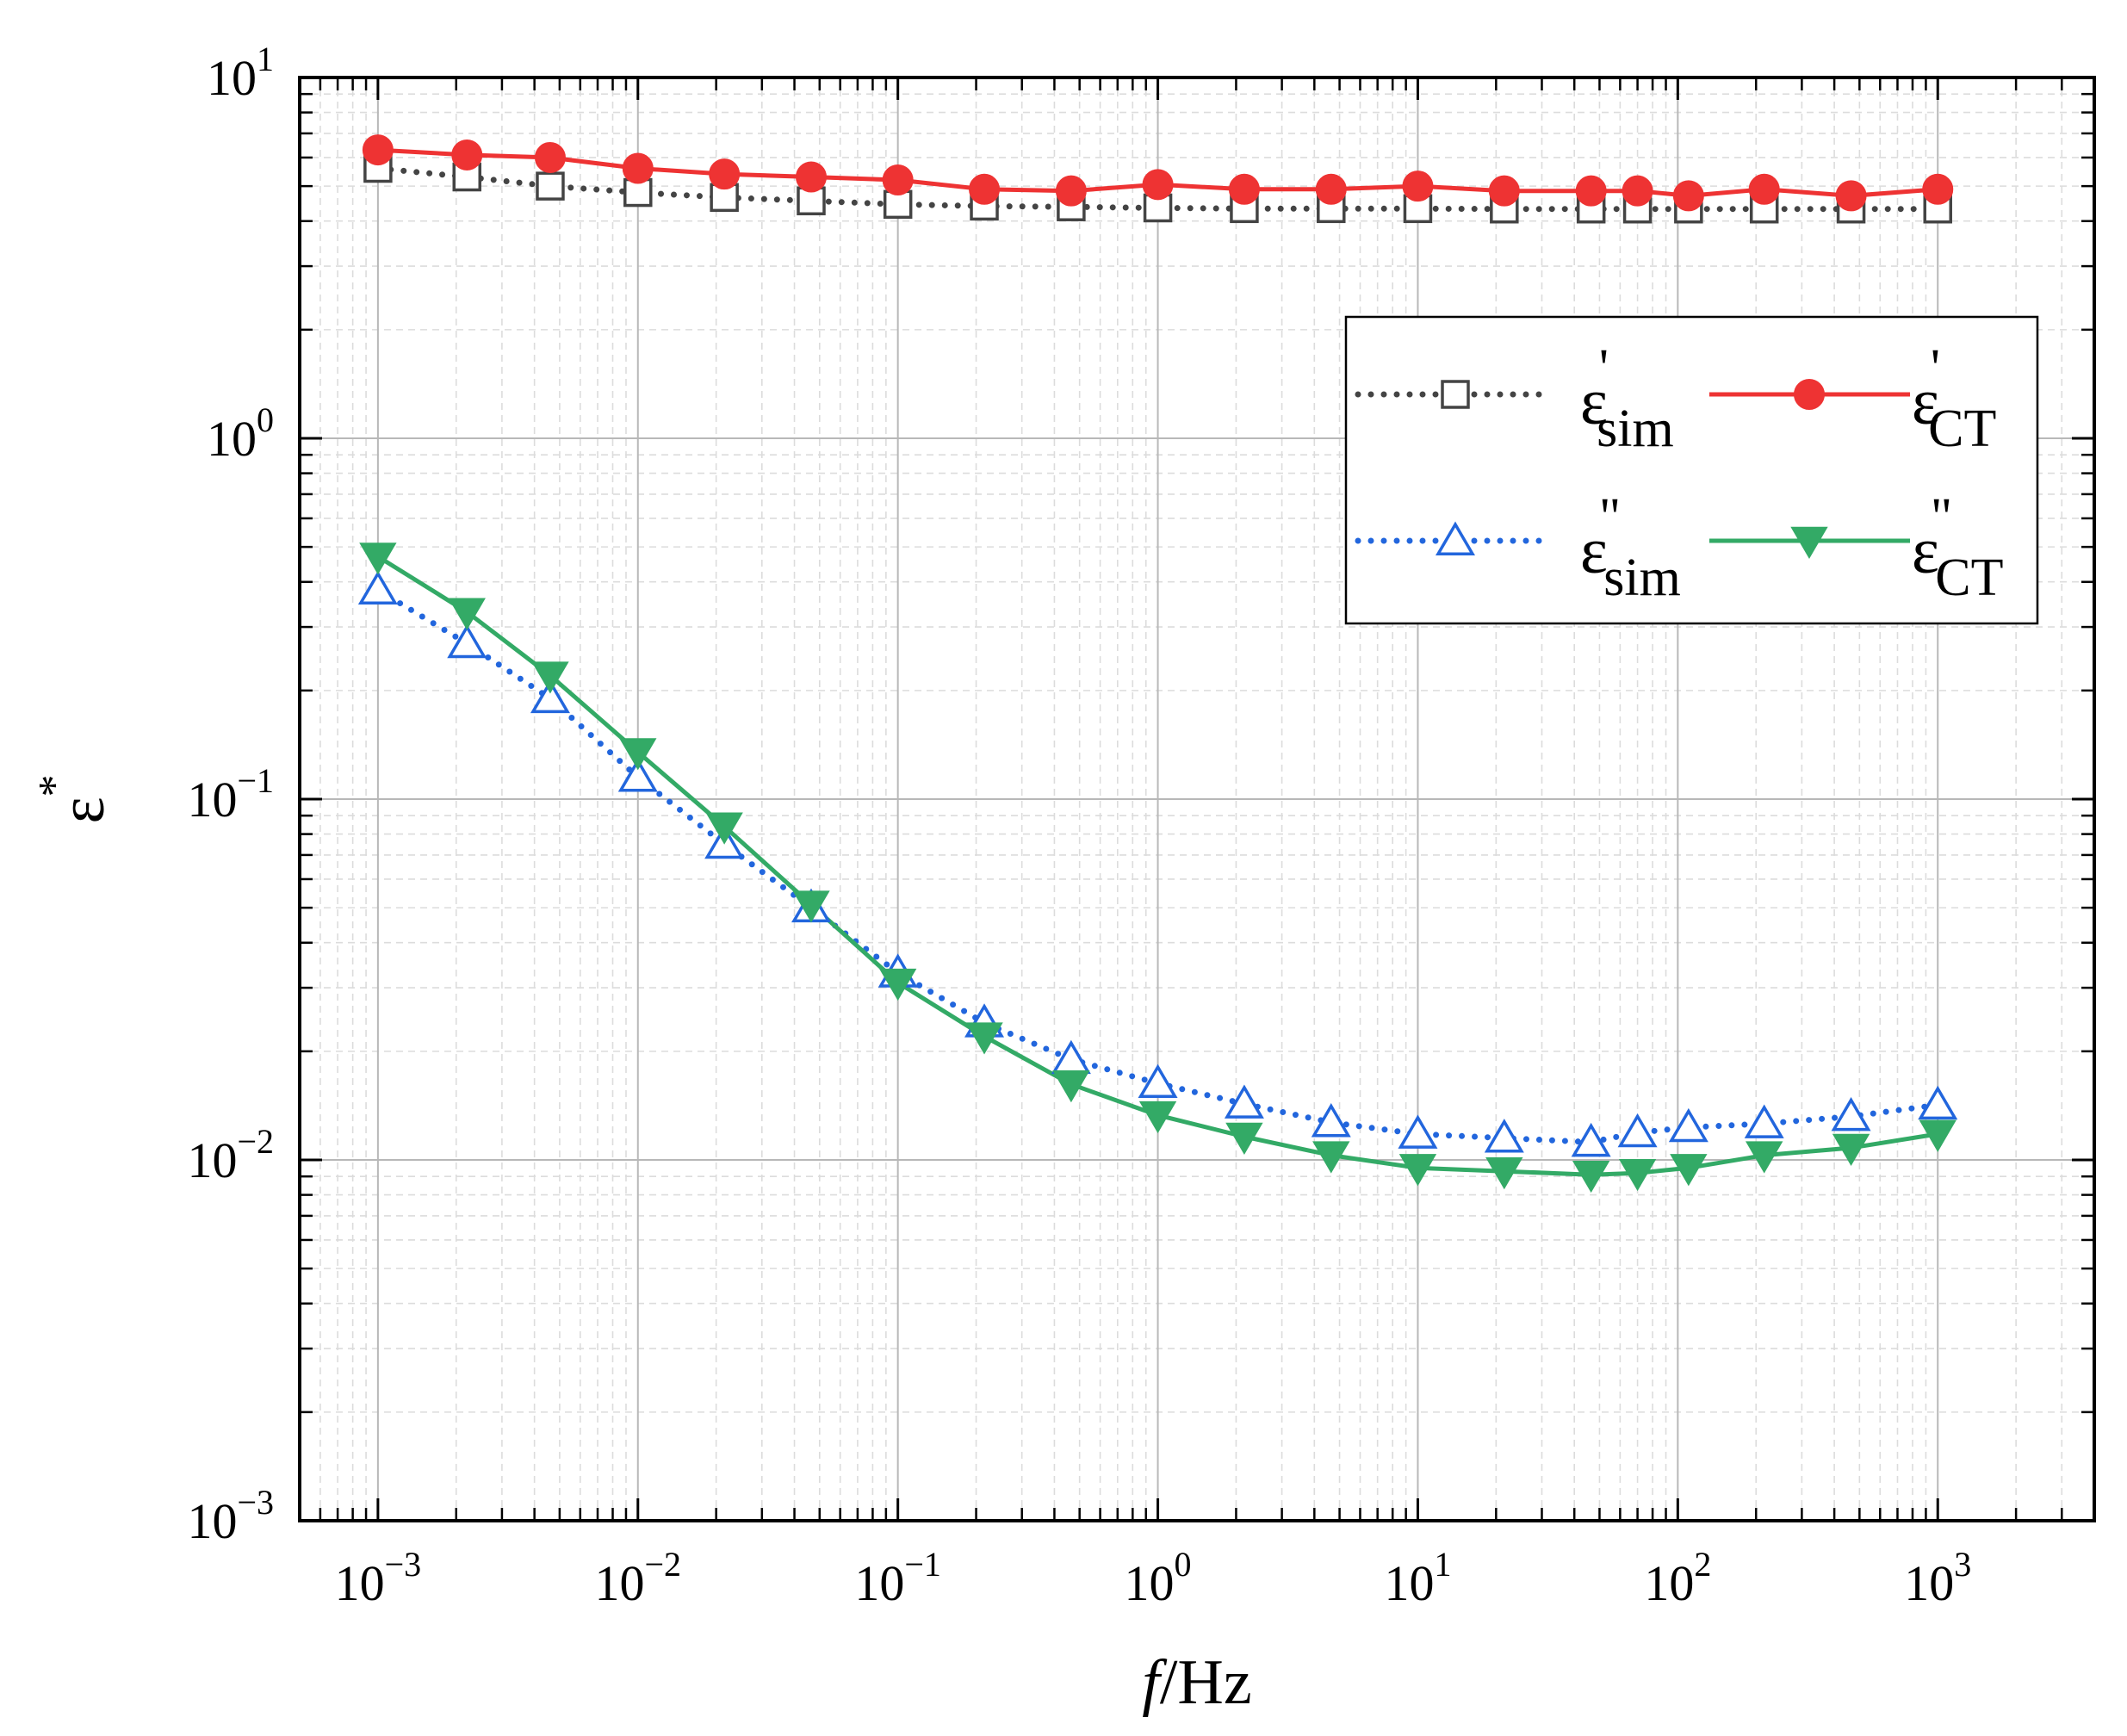 Image resolution: width=2127 pixels, height=1736 pixels. What do you see at coordinates (1954, 399) in the screenshot?
I see `legend-label-eps-prime-ct: ε' CT` at bounding box center [1954, 399].